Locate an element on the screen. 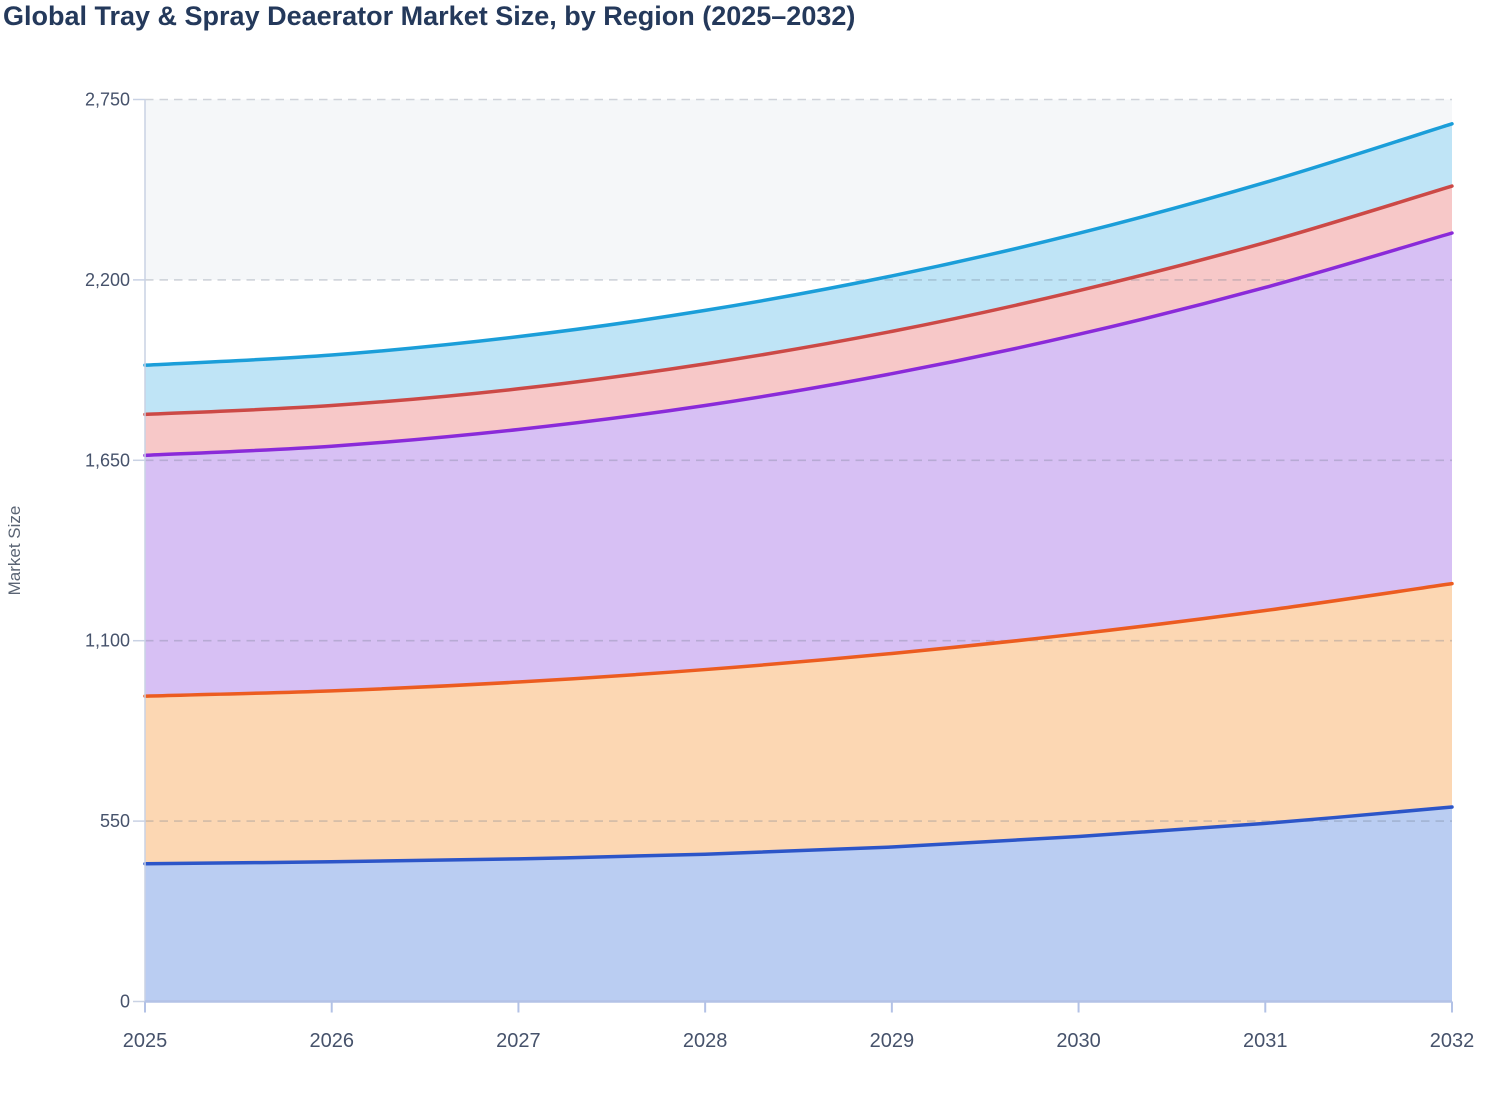 The width and height of the screenshot is (1508, 1120). x-tick-label-2027: 2027 is located at coordinates (518, 1041).